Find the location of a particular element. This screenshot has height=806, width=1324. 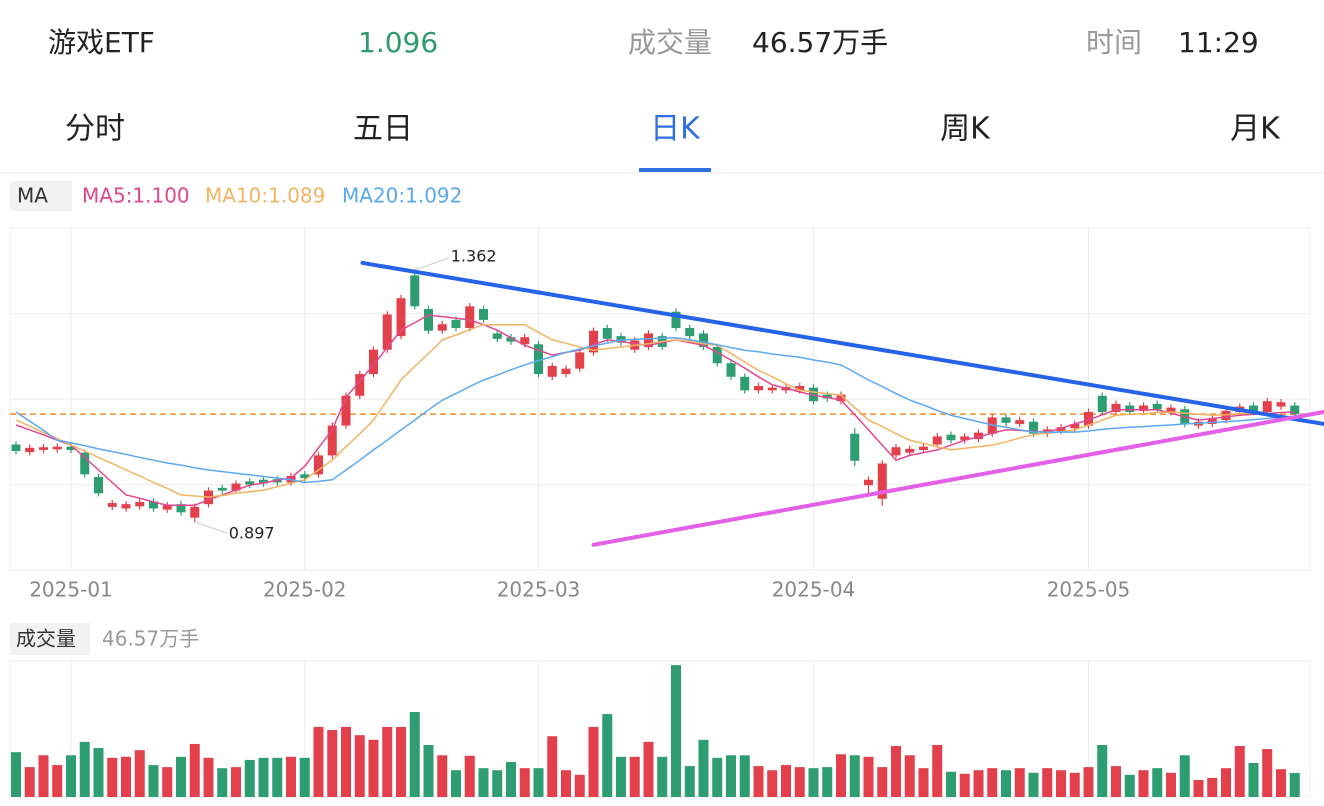

volume-value: 46.57万手 is located at coordinates (820, 42).